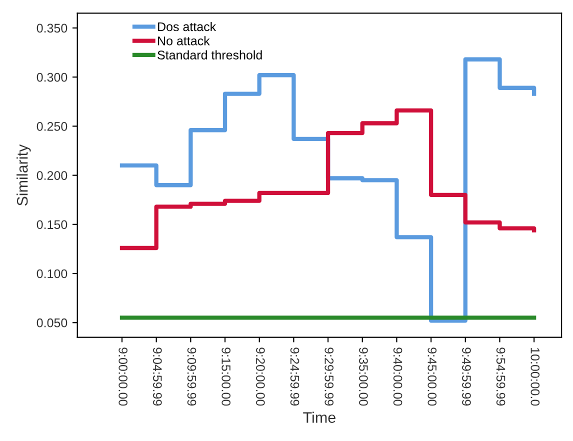 The image size is (573, 441). What do you see at coordinates (184, 41) in the screenshot?
I see `legend-label: No attack` at bounding box center [184, 41].